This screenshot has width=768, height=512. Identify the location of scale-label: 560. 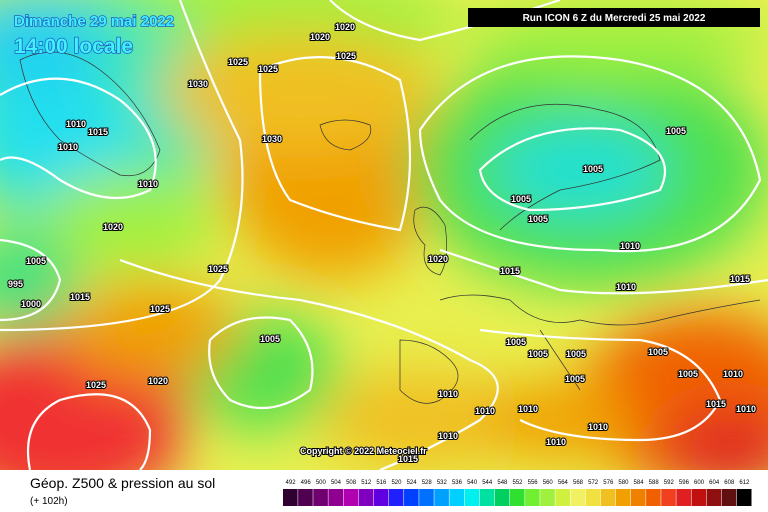
(548, 483).